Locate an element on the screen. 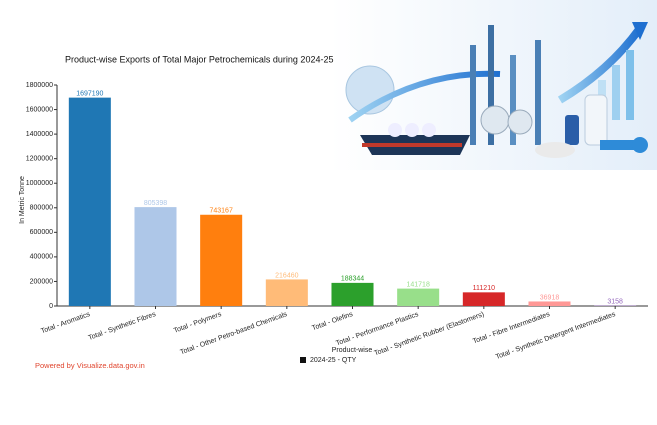 The width and height of the screenshot is (657, 425). y-tick-label: 1200000 is located at coordinates (39, 159).